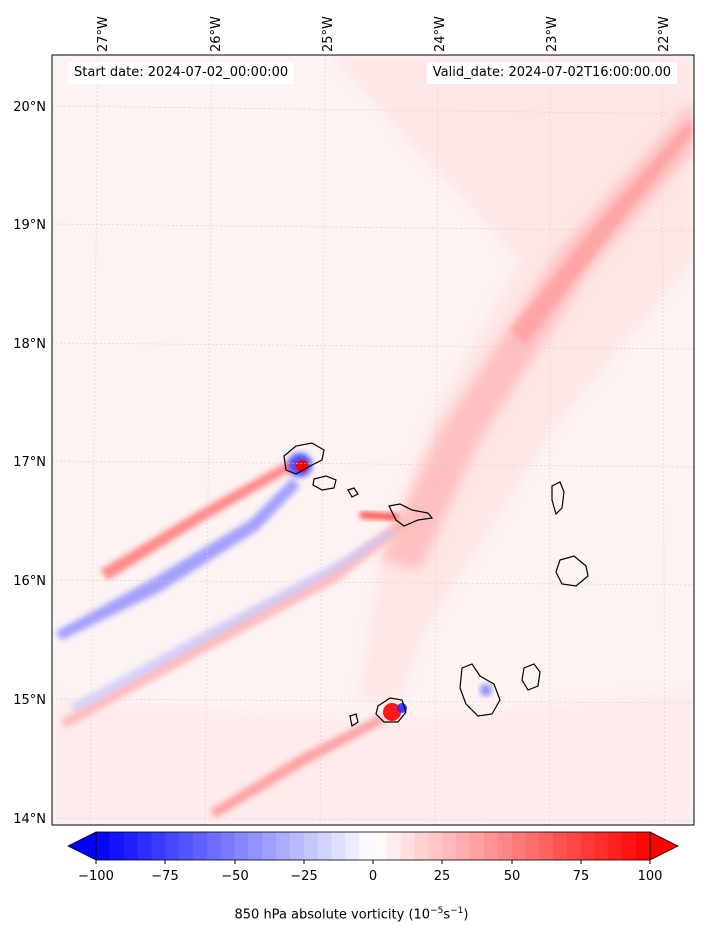 This screenshot has width=703, height=936. I want to click on colorbar-title-exp1: −5, so click(437, 911).